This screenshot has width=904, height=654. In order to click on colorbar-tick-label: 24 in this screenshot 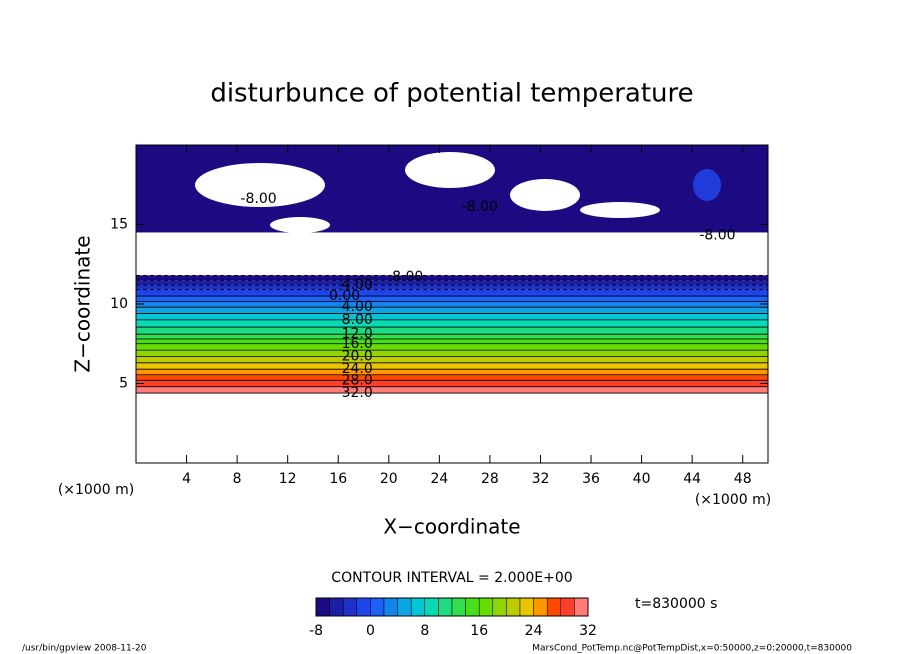, I will do `click(534, 631)`.